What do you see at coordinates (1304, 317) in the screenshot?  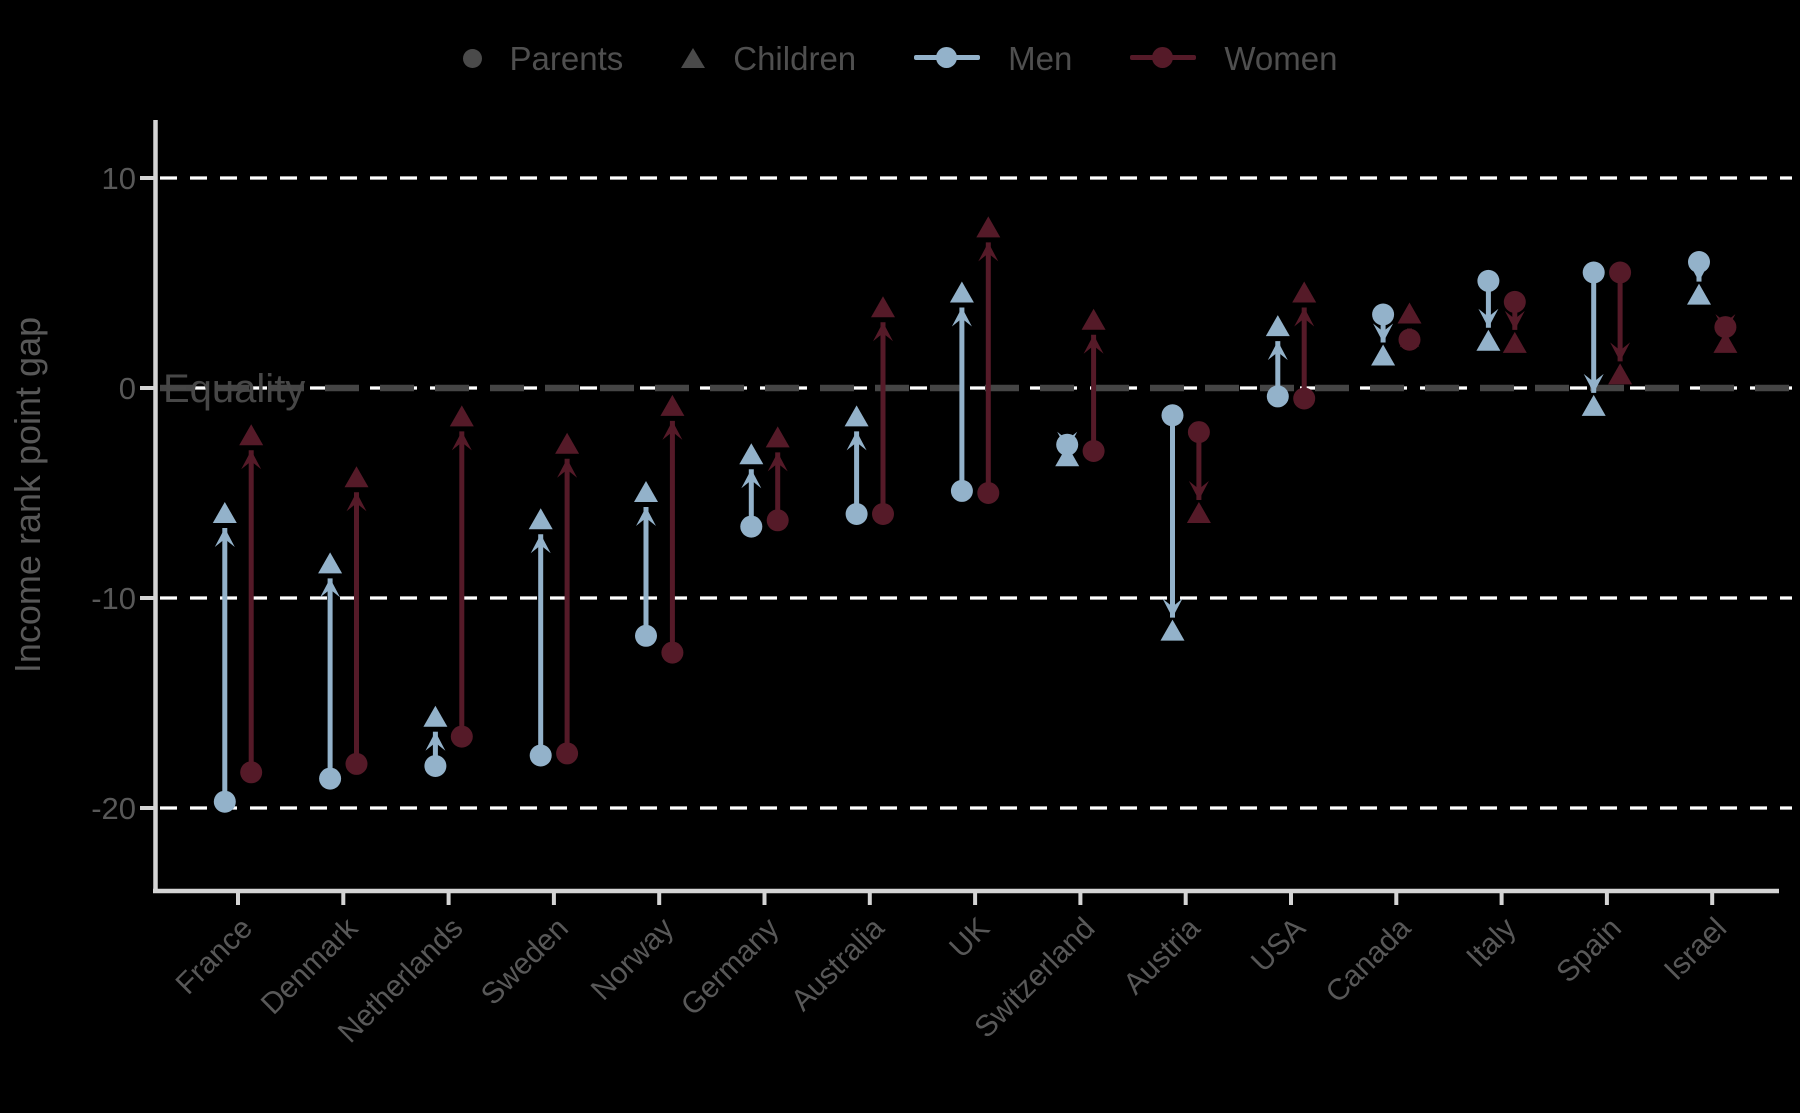 I see `women-usa-arrowhead` at bounding box center [1304, 317].